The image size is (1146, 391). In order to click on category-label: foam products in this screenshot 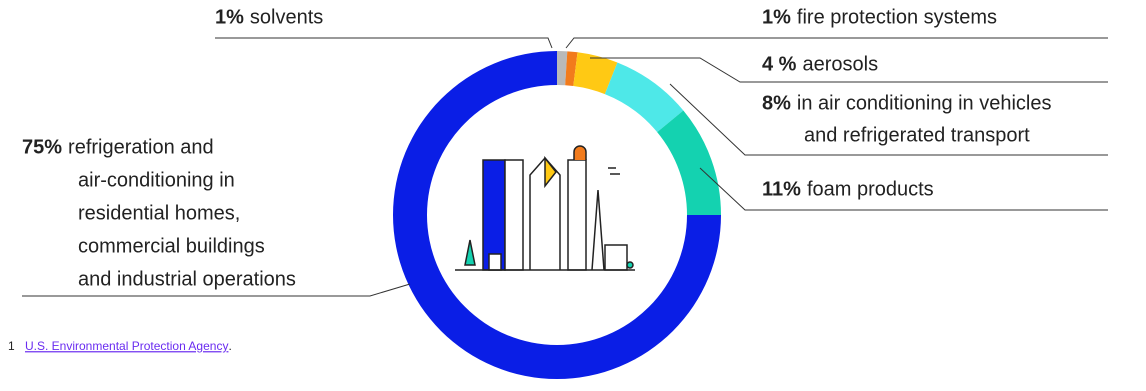, I will do `click(870, 189)`.